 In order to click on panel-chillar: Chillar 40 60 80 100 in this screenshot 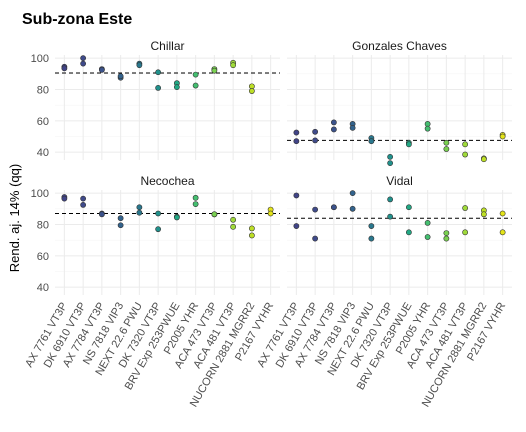, I will do `click(155, 98)`.